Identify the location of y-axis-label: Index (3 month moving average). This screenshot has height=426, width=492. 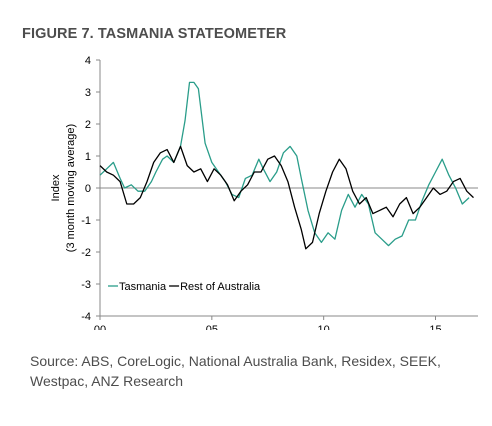
(63, 188).